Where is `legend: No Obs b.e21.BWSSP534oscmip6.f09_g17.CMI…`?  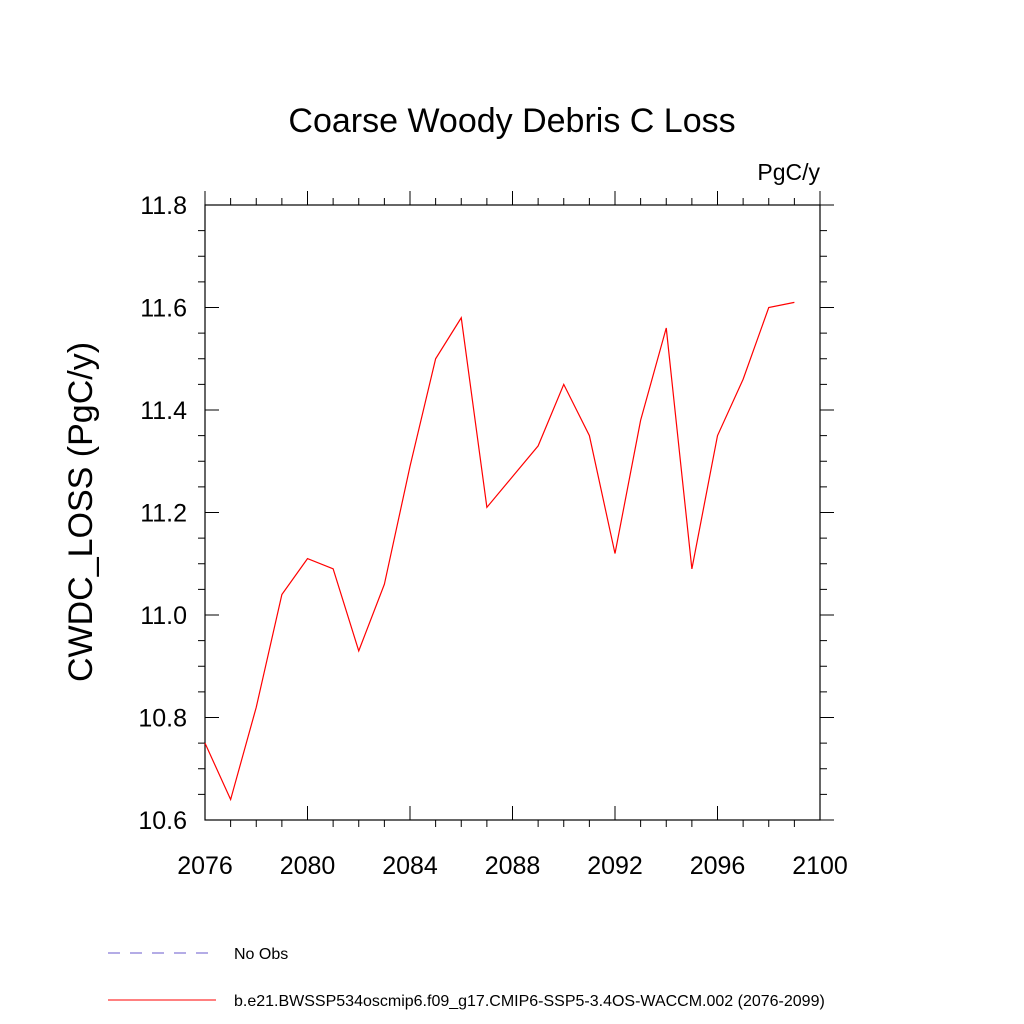
legend: No Obs b.e21.BWSSP534oscmip6.f09_g17.CMI… is located at coordinates (466, 978).